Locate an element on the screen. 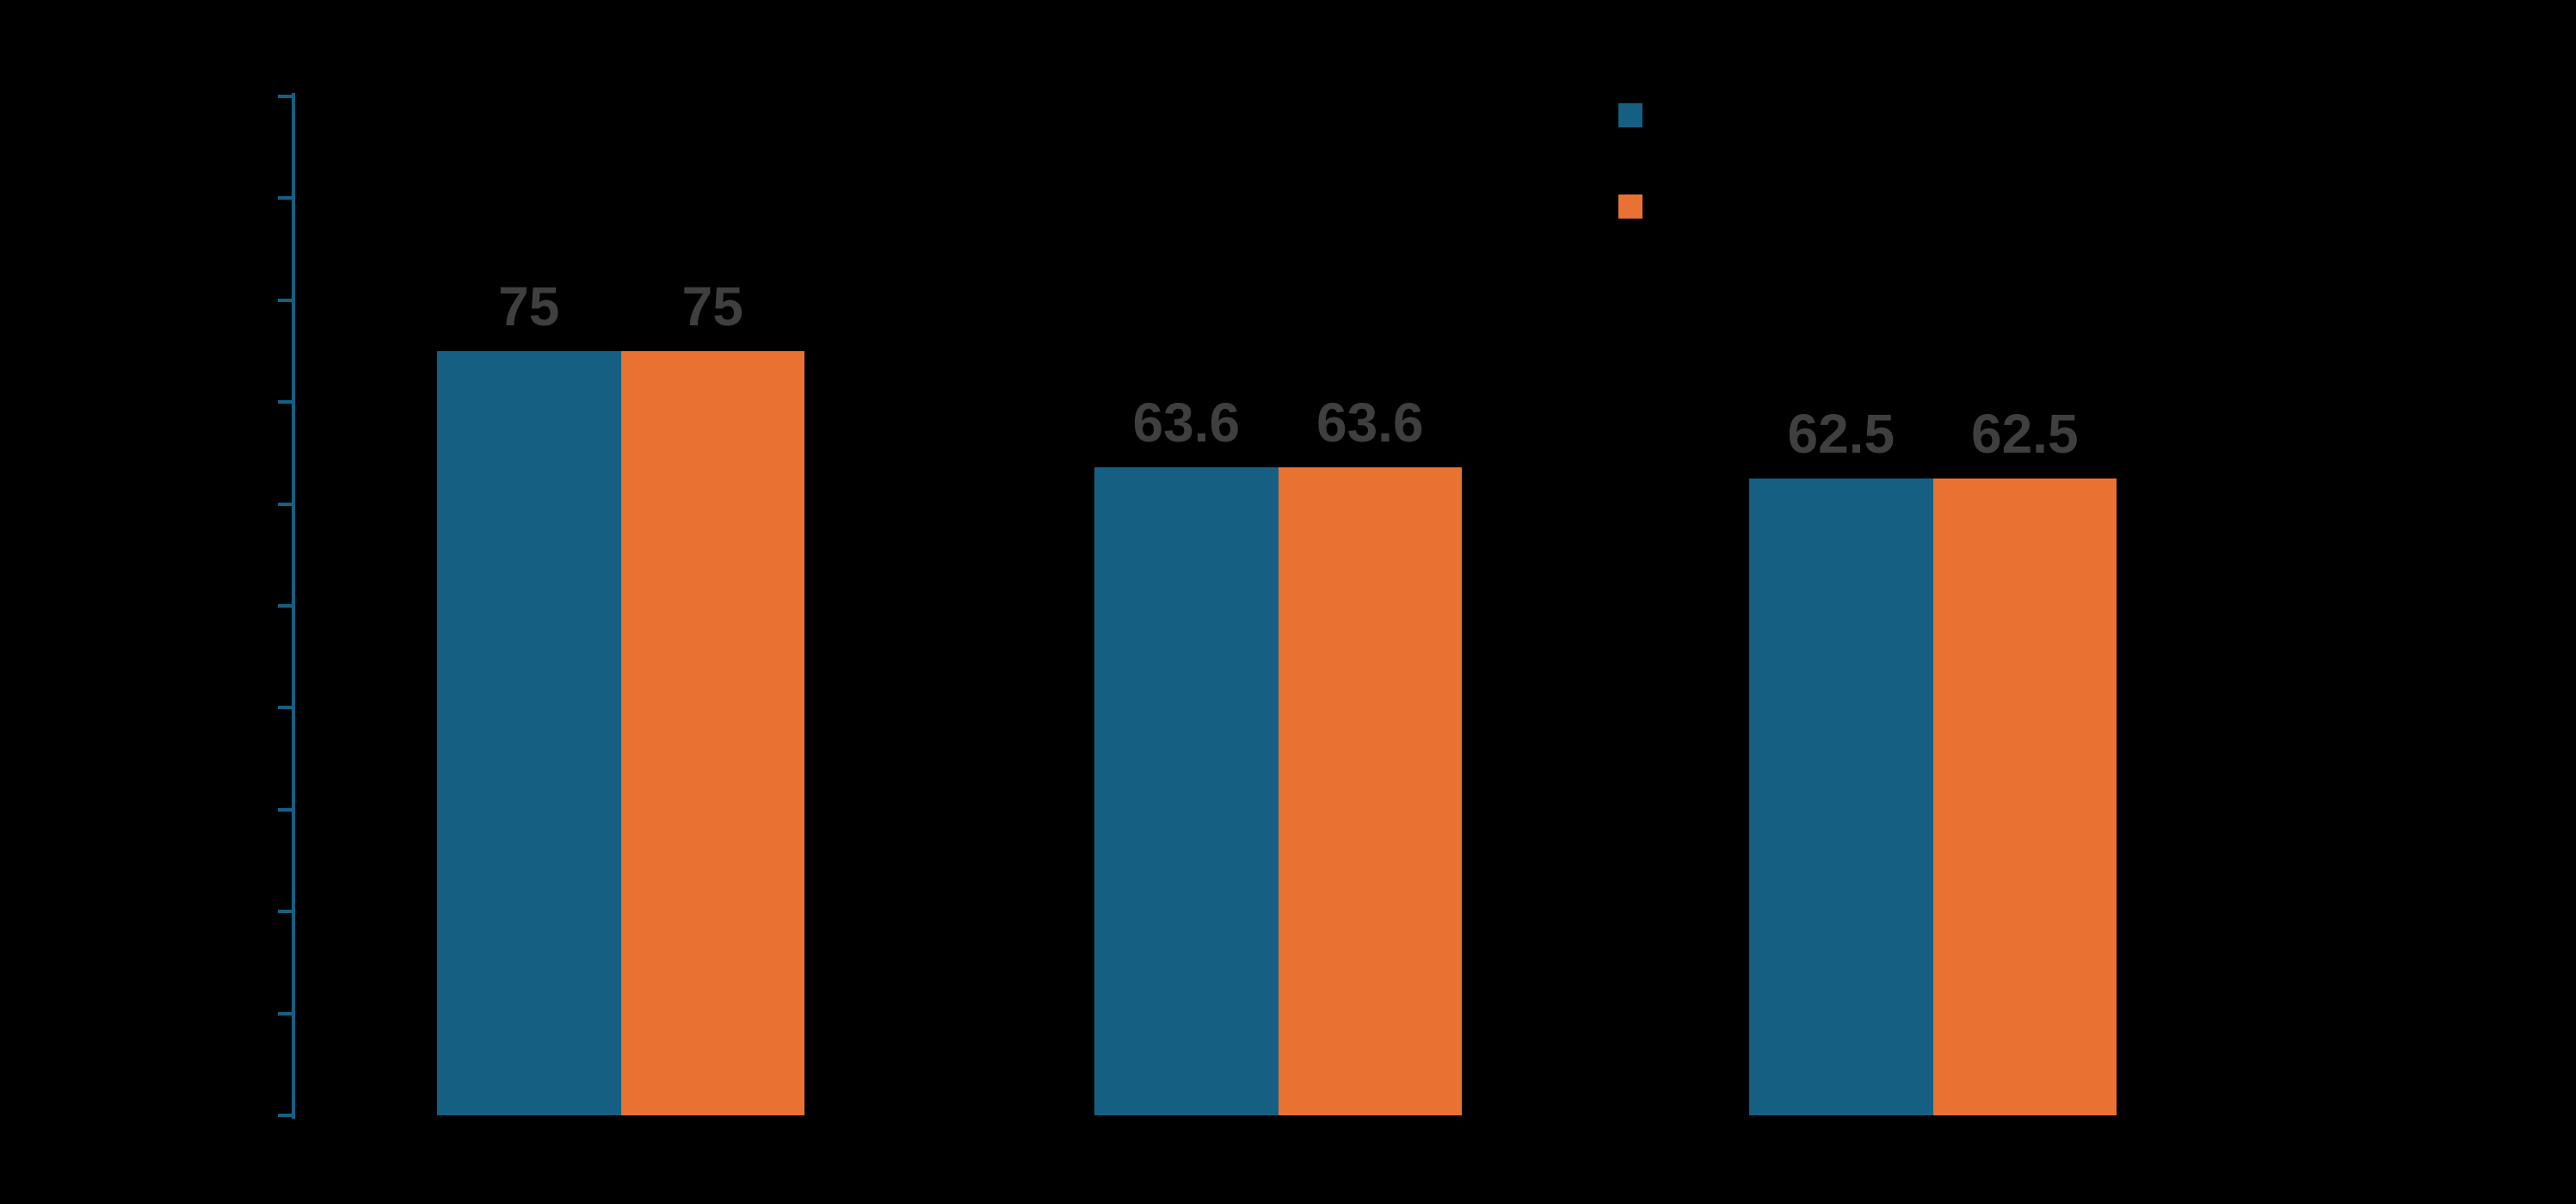 The height and width of the screenshot is (1204, 2576). bar-series1-group2 is located at coordinates (1187, 791).